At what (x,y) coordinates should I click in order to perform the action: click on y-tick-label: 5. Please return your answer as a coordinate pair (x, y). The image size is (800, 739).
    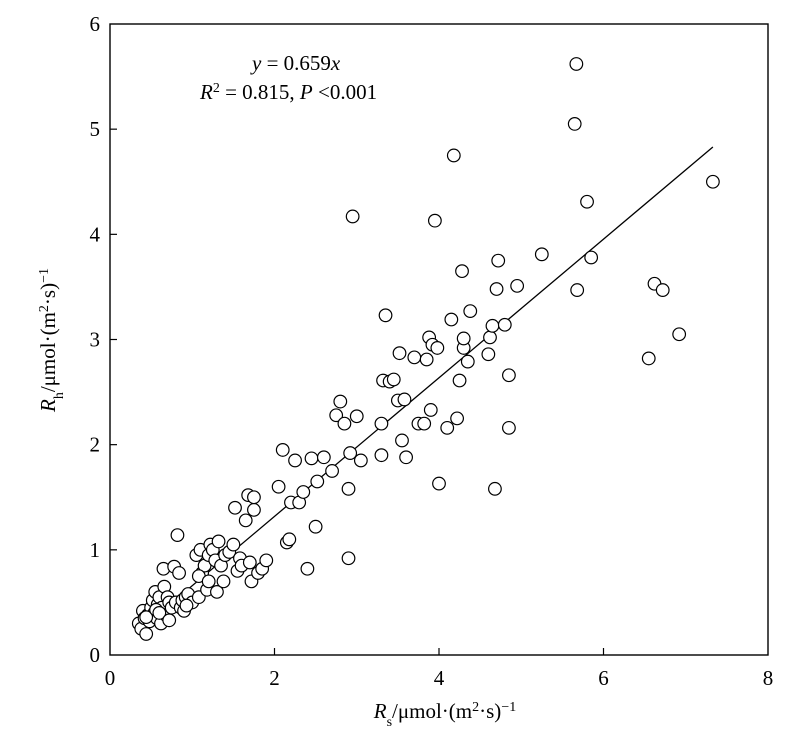
    Looking at the image, I should click on (95, 129).